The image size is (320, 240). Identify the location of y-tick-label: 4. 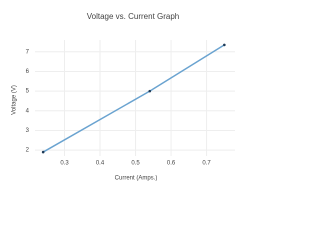
(28, 111).